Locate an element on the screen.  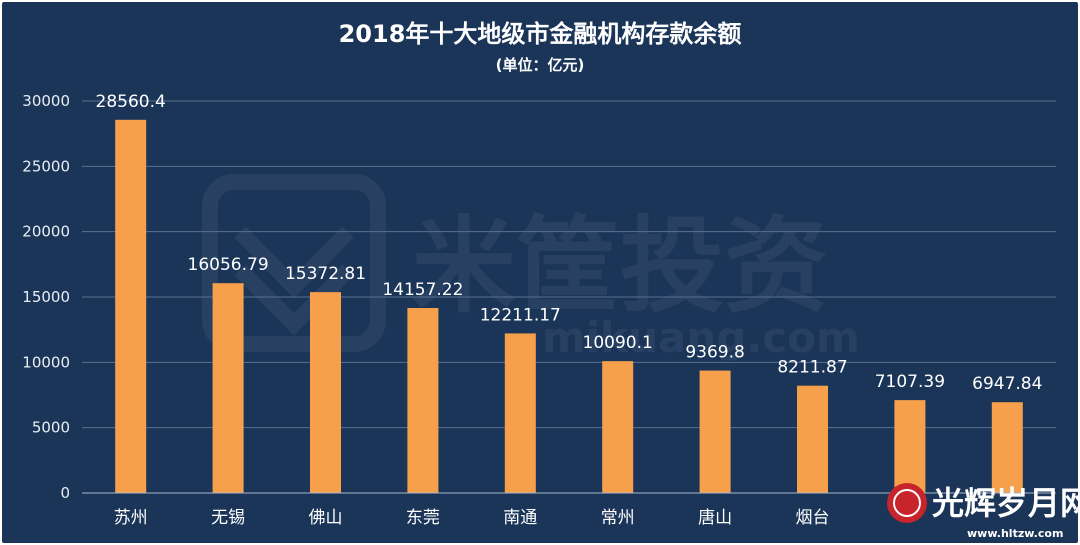
corner-logo: 光辉岁月网 www.hltzw.com is located at coordinates (982, 511).